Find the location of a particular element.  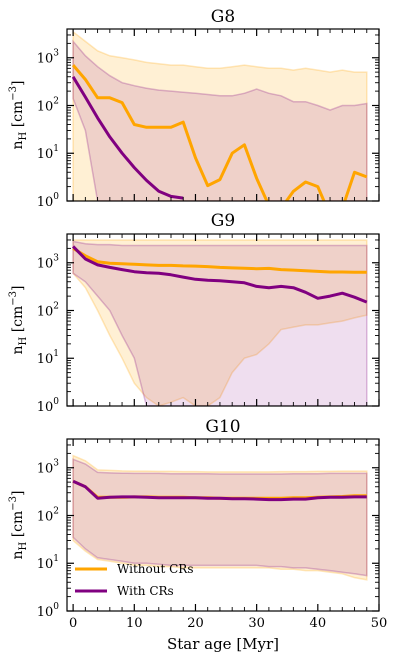

x-tick-label: 10 is located at coordinates (134, 623).